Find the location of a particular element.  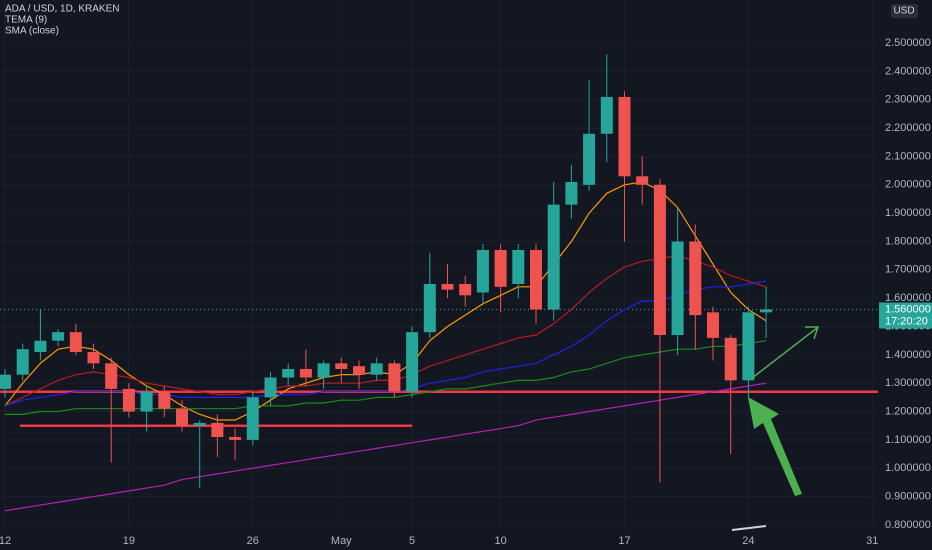

y-tick-label: 1.700000 is located at coordinates (908, 270).